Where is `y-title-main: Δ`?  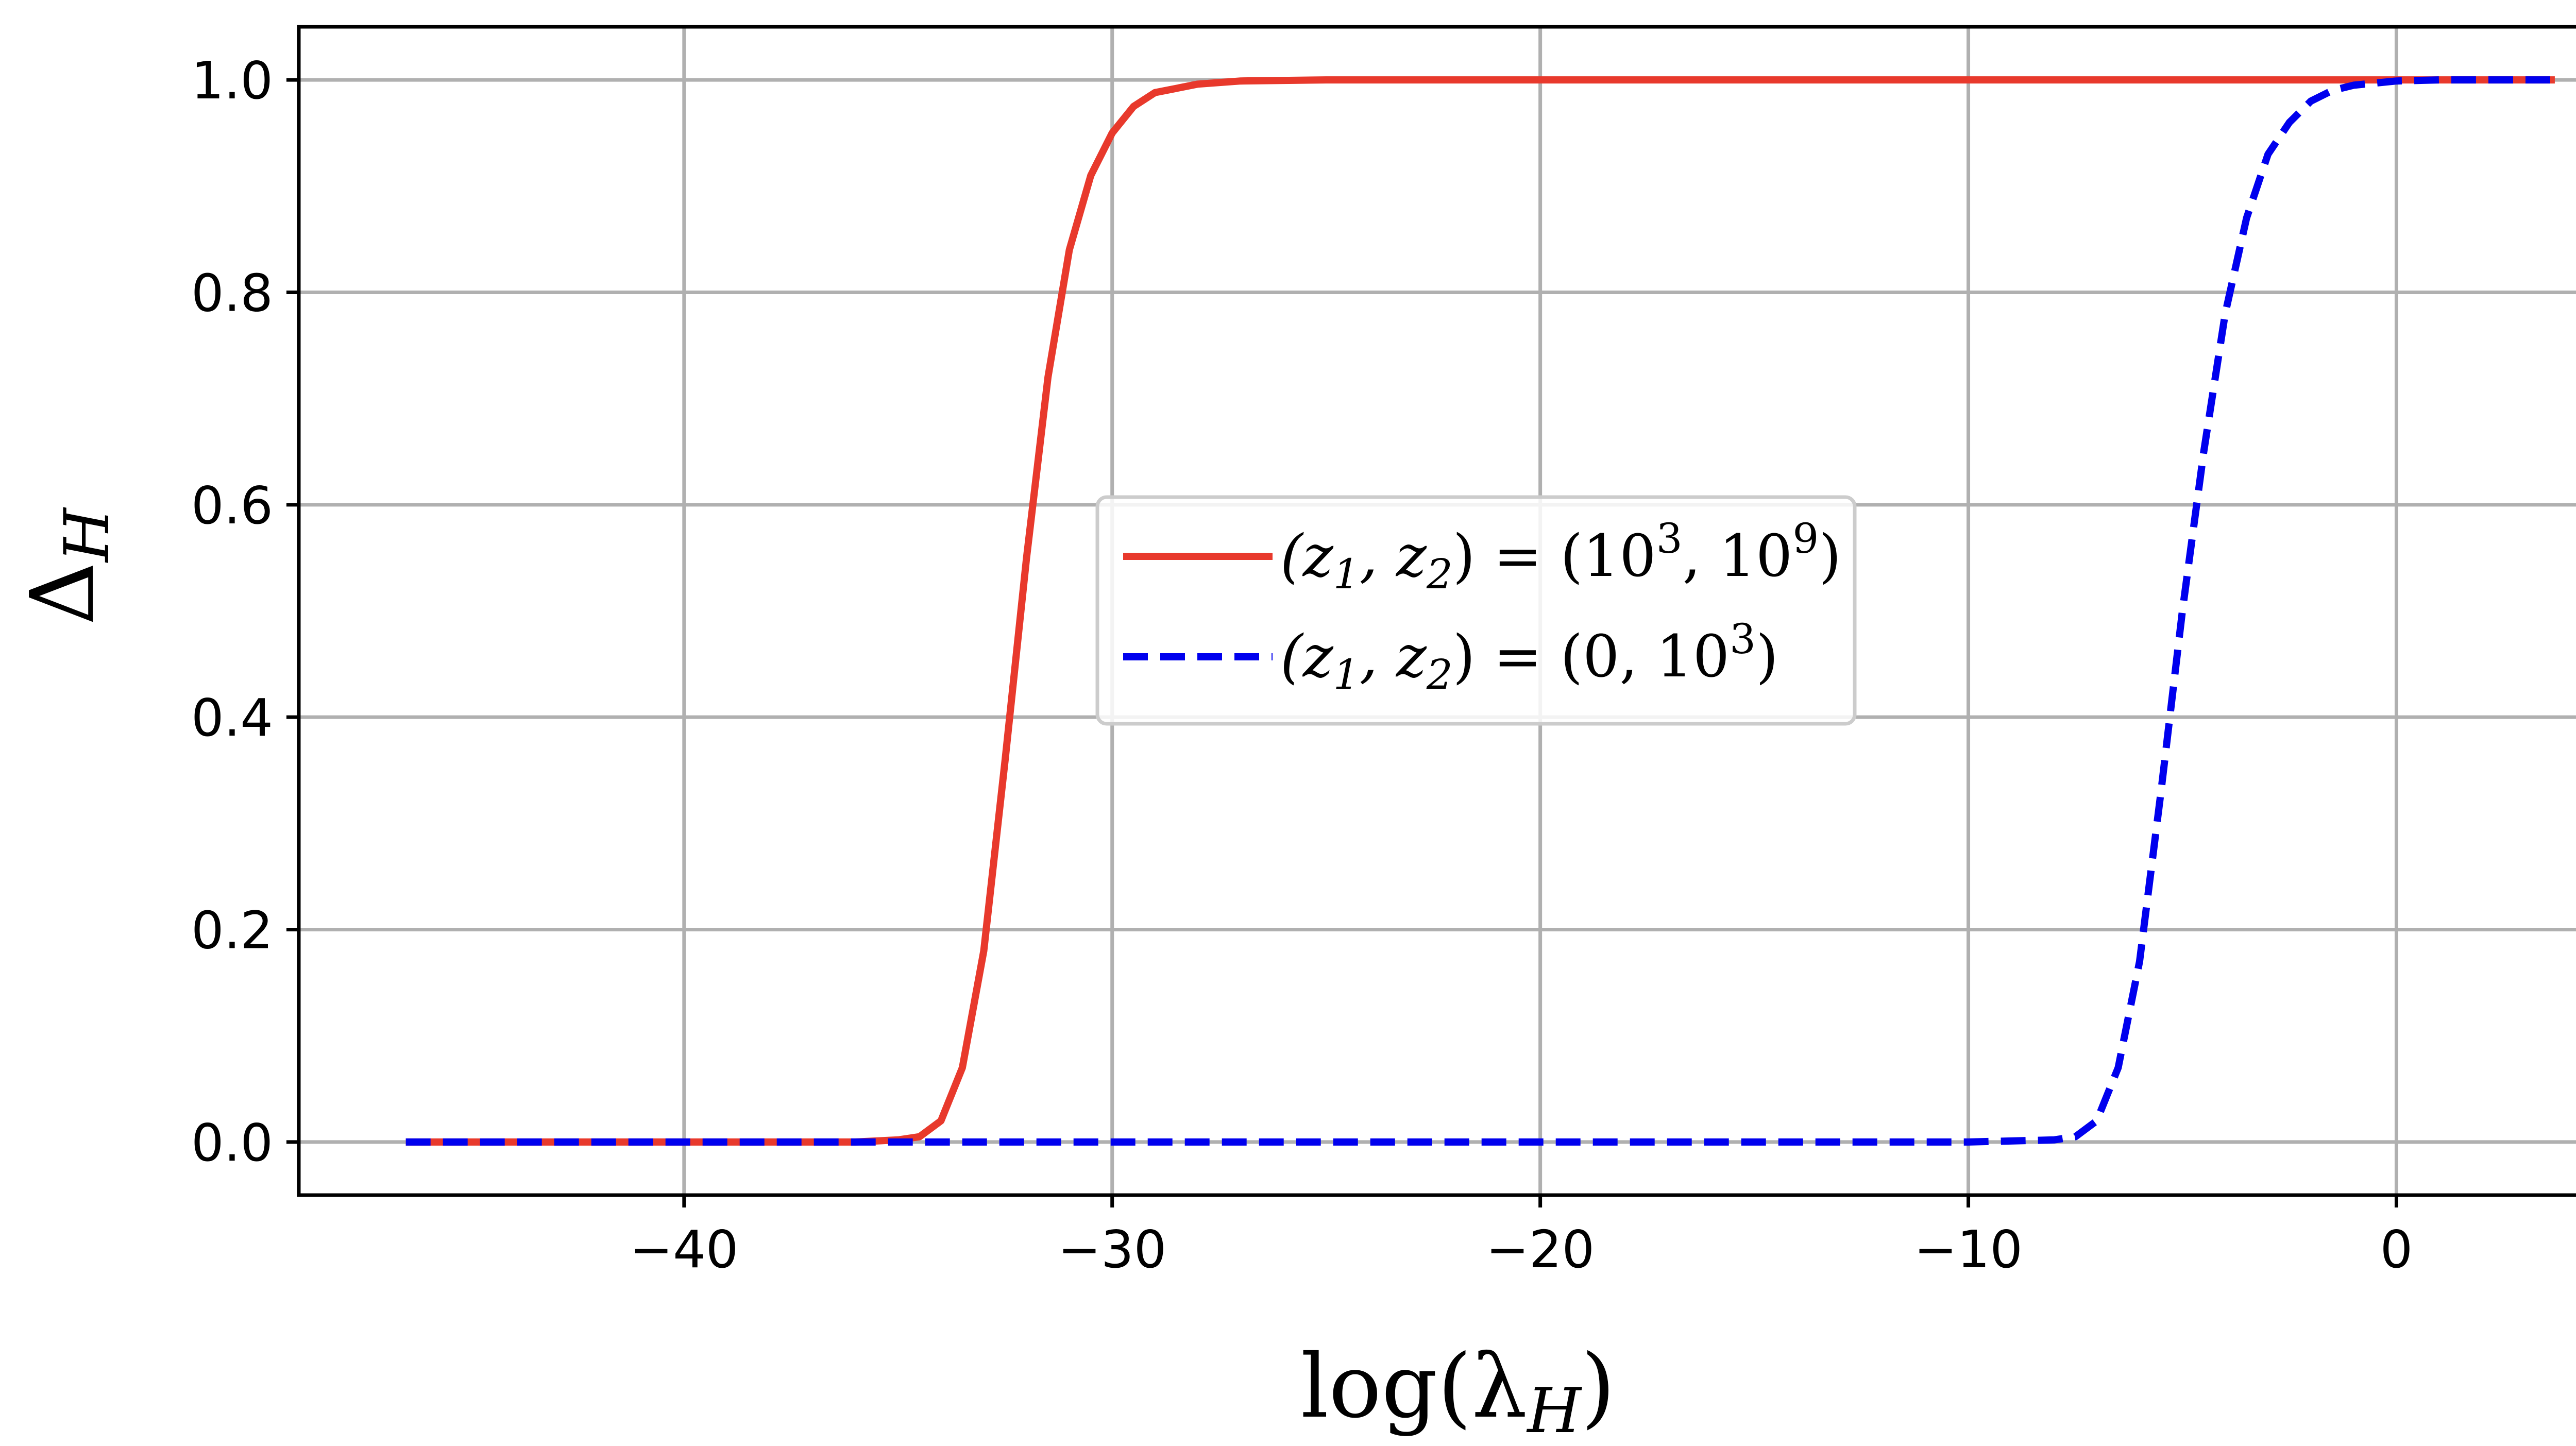
y-title-main: Δ is located at coordinates (63, 593).